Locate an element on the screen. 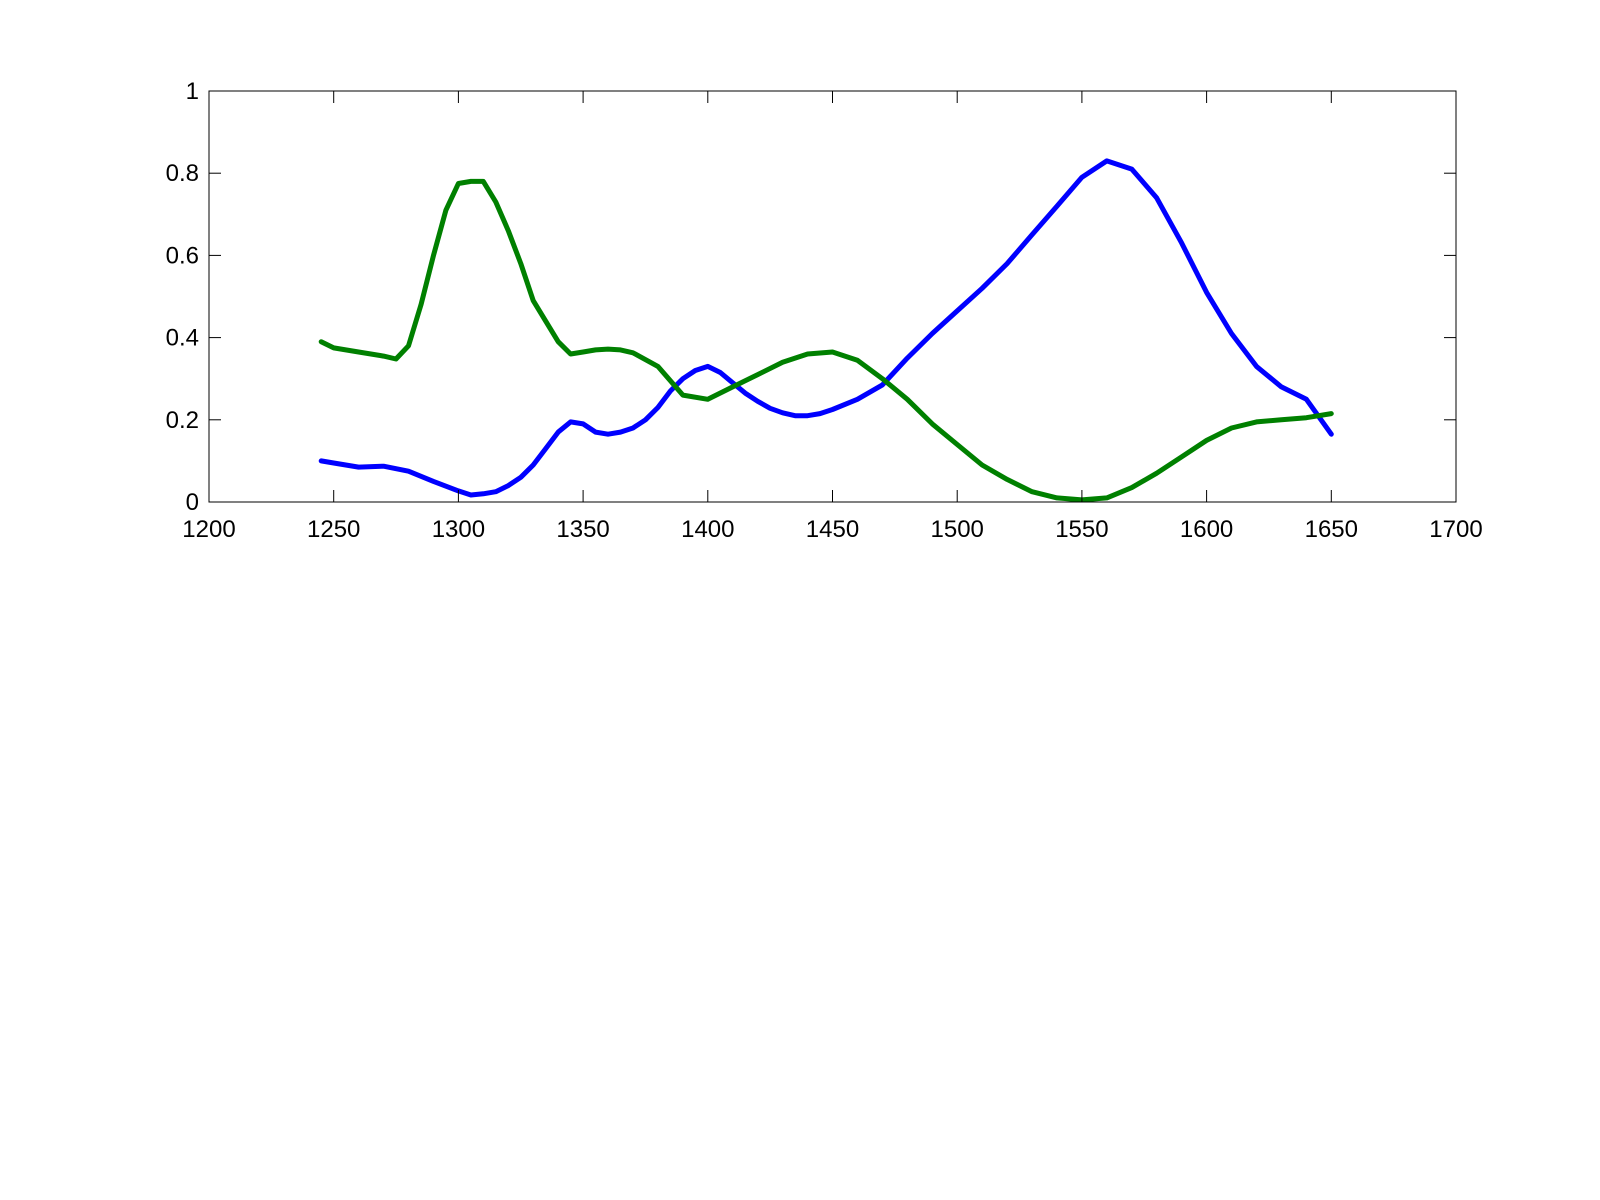  x-tick-label: 1250 is located at coordinates (333, 529).